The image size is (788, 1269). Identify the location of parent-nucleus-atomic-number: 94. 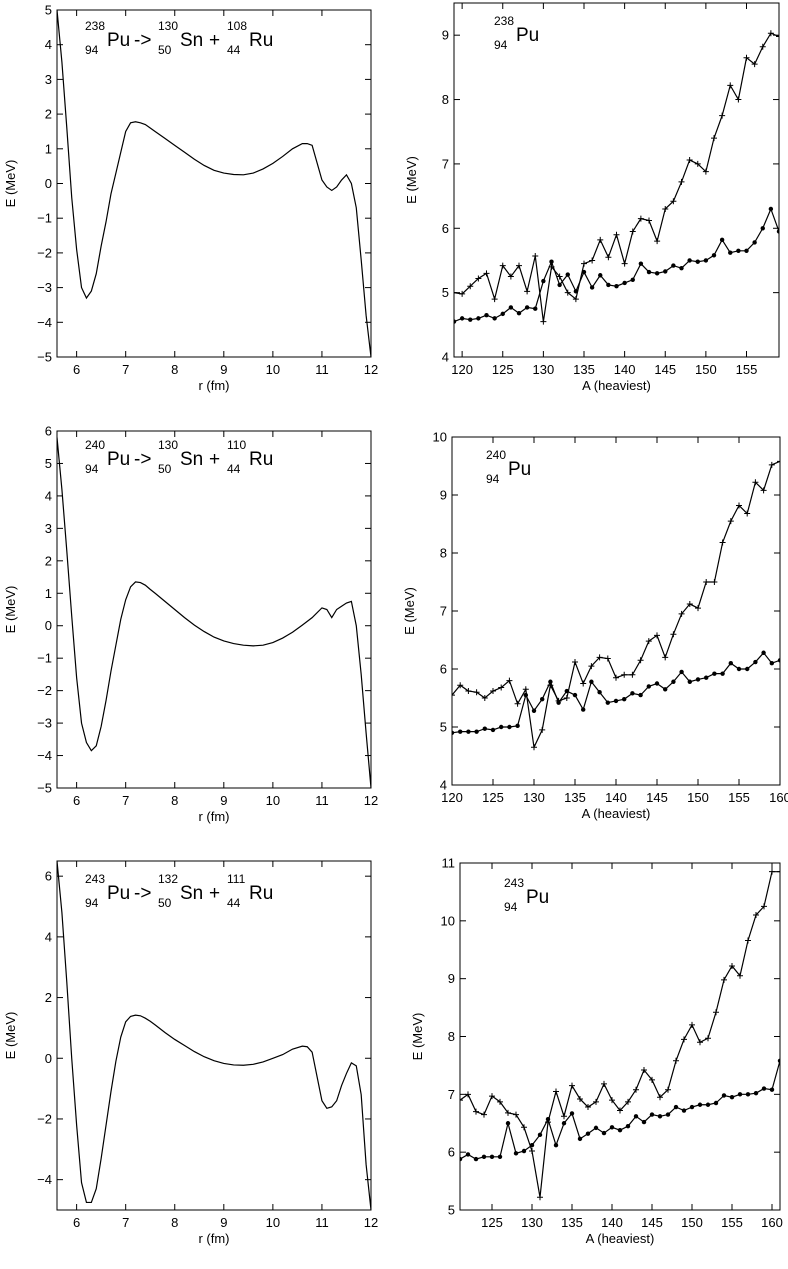
(92, 903).